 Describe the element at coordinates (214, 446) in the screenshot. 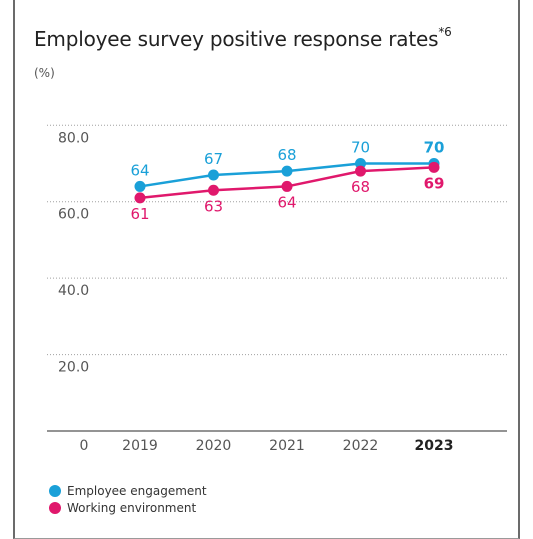

I see `x-tick-label: 2020` at that location.